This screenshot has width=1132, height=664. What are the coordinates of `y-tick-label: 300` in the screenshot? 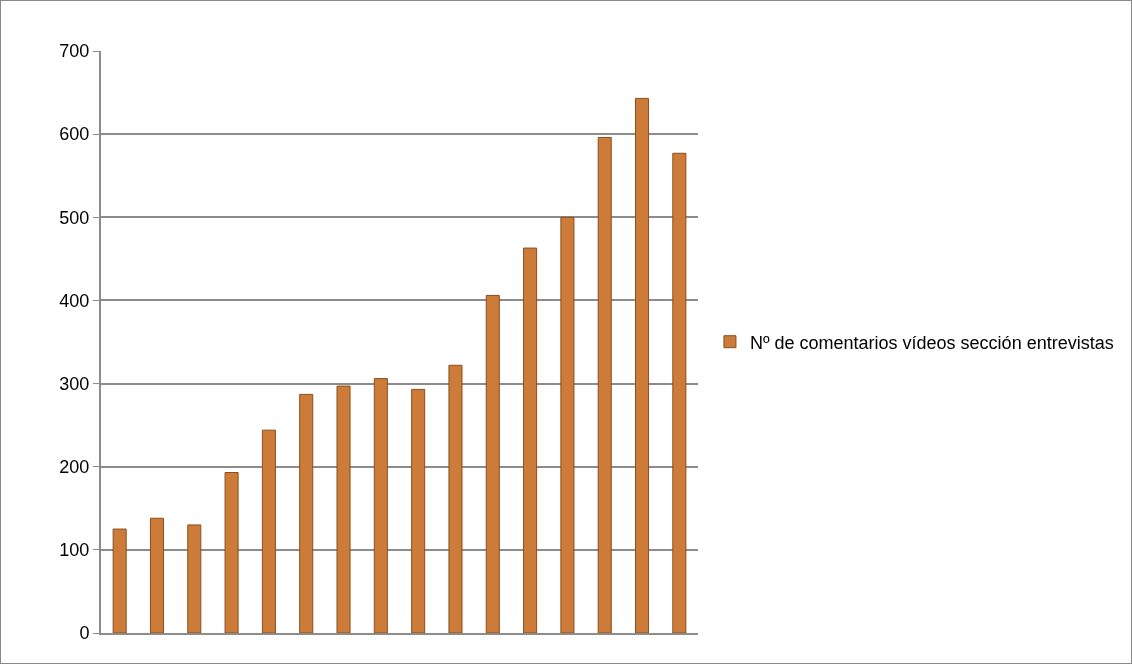 It's located at (74, 383).